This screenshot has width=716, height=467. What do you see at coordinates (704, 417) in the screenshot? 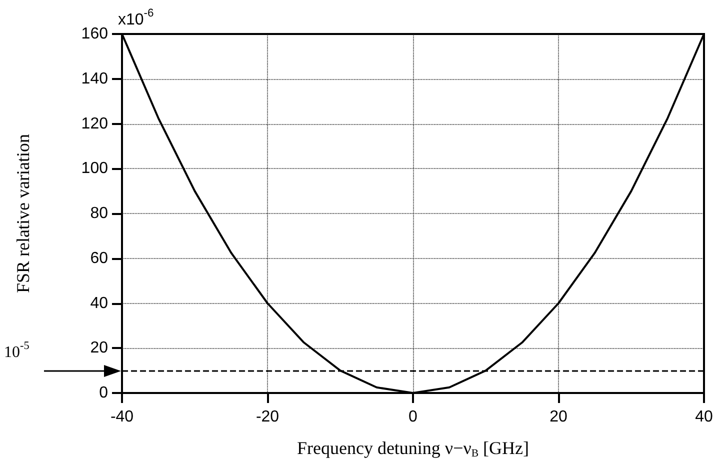
I see `x-tick-label: 40` at bounding box center [704, 417].